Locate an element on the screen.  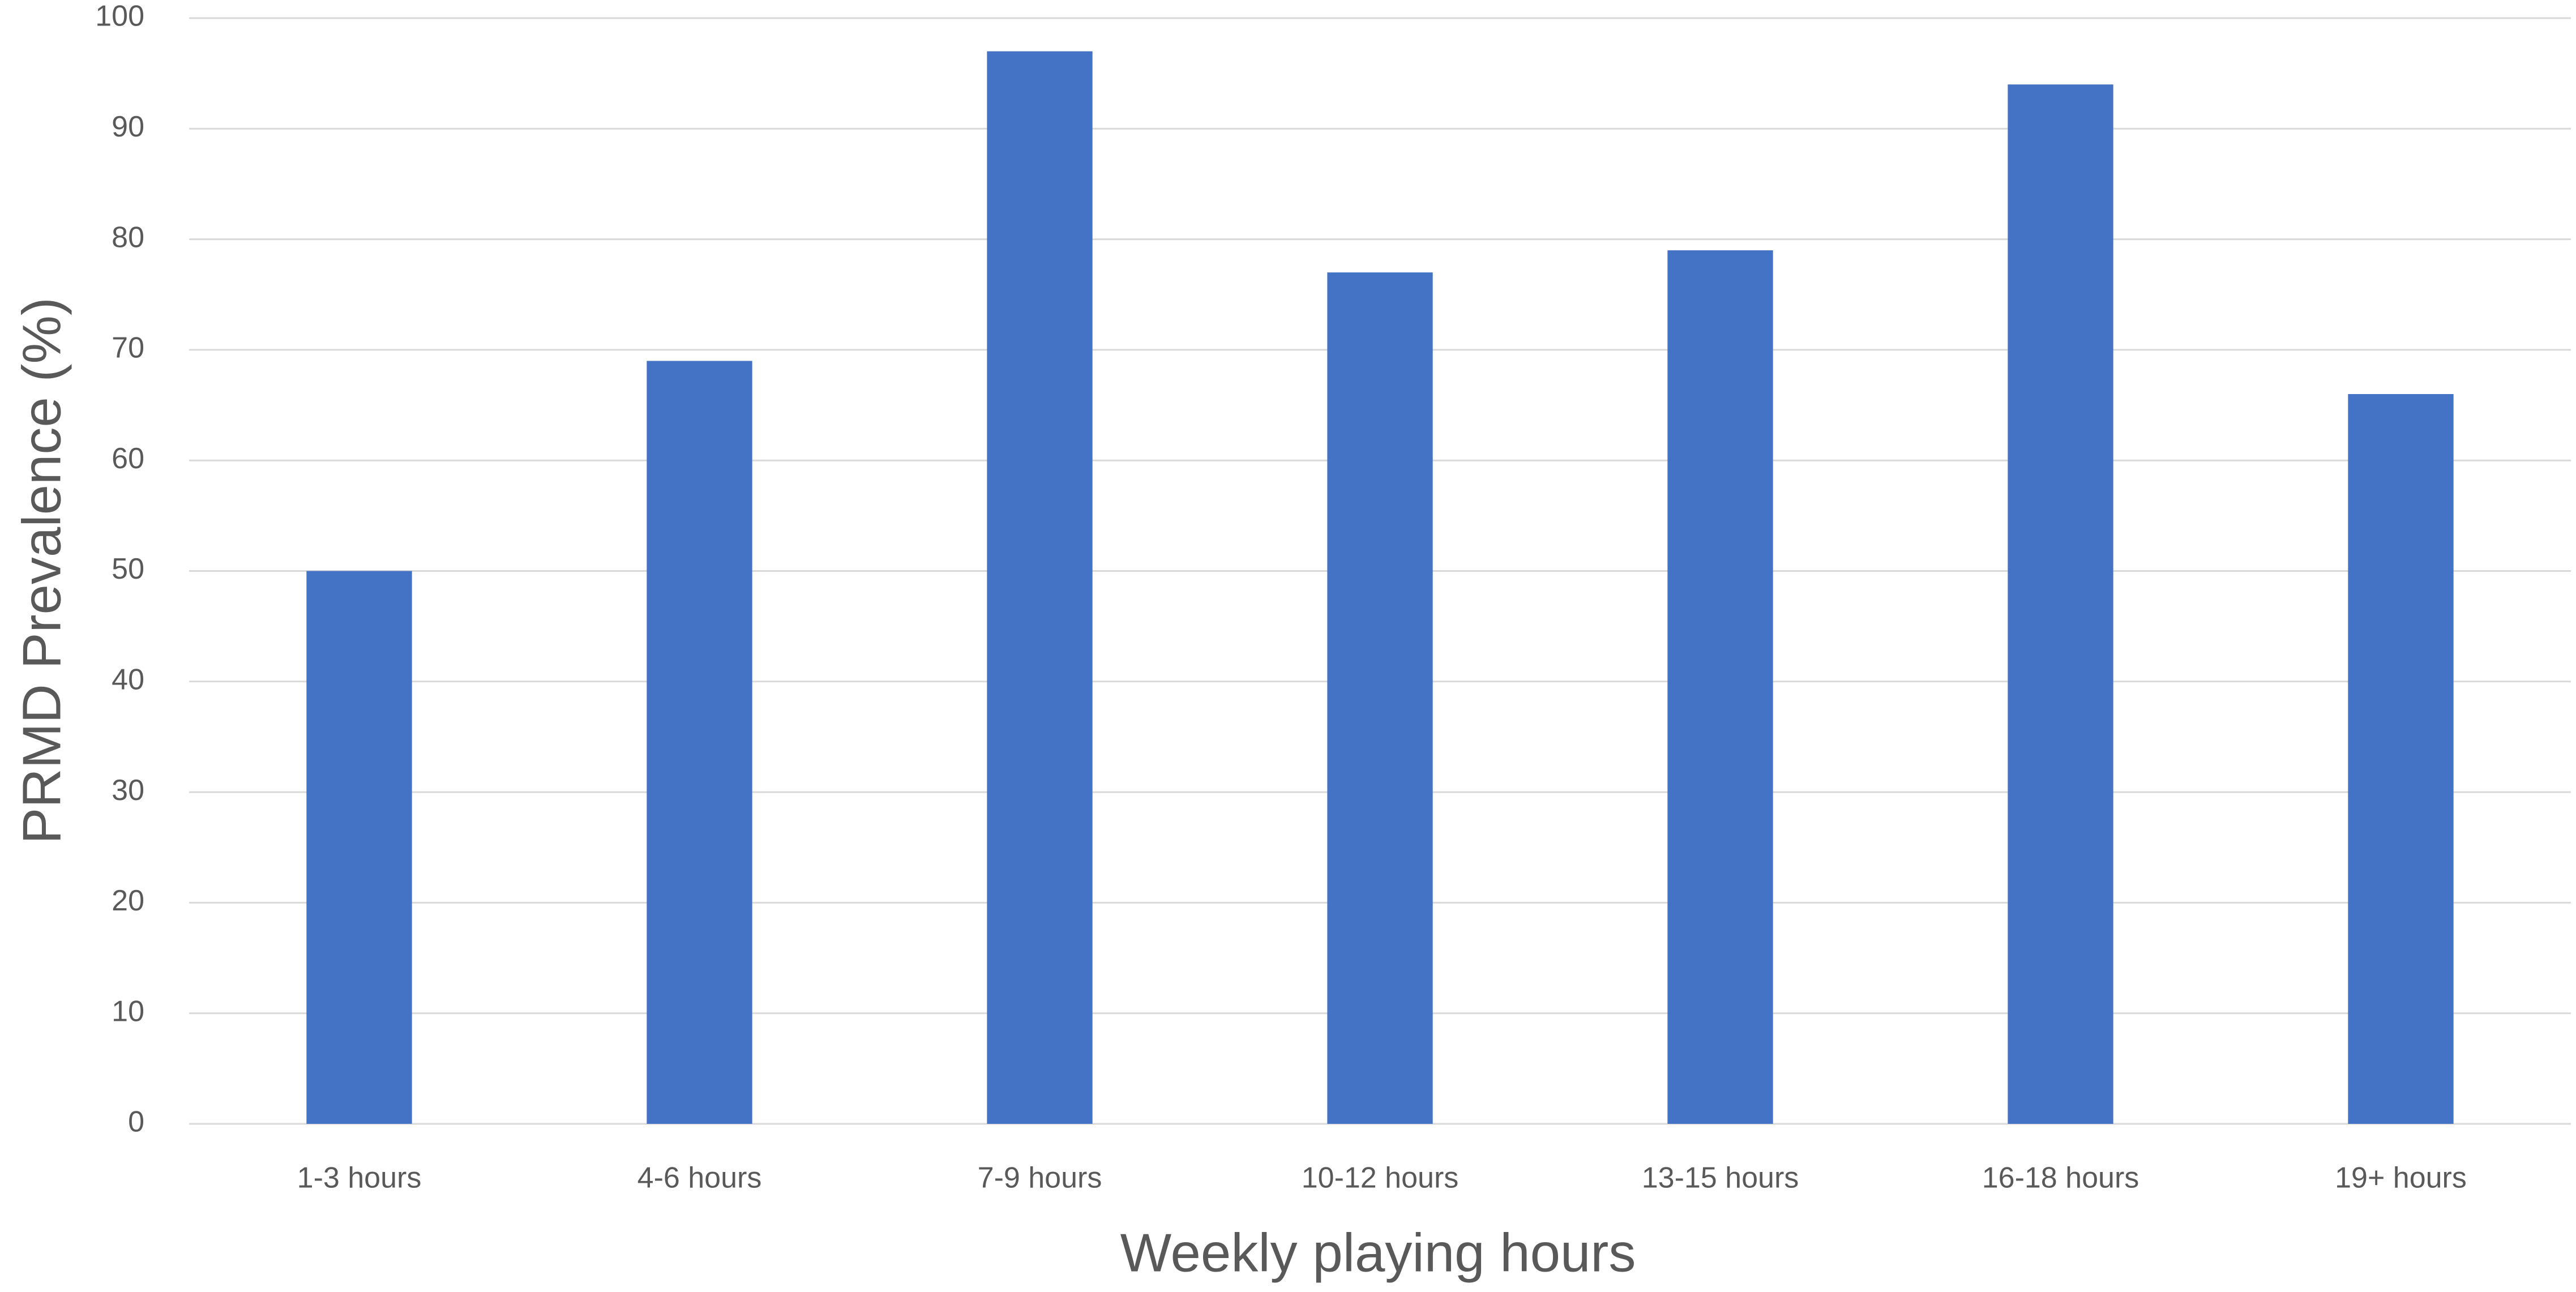
y-tick-label: 60 is located at coordinates (128, 459).